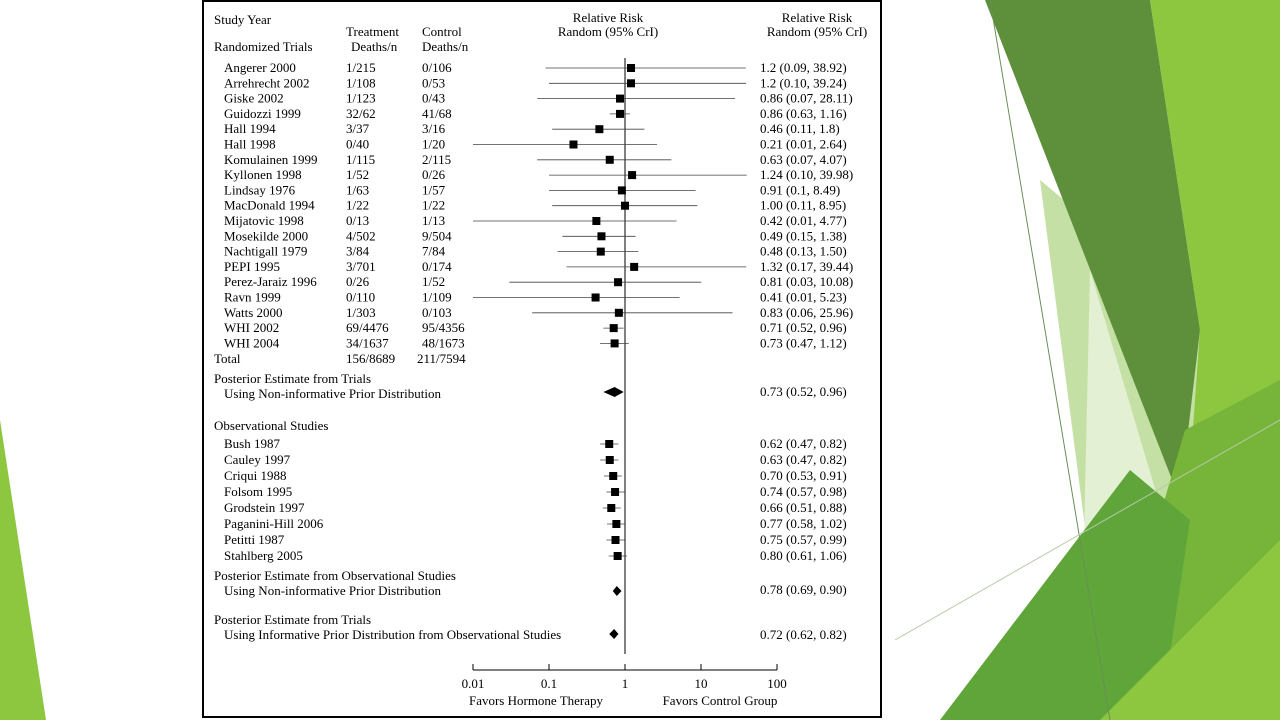  Describe the element at coordinates (433, 281) in the screenshot. I see `trial-control: 1/52` at that location.